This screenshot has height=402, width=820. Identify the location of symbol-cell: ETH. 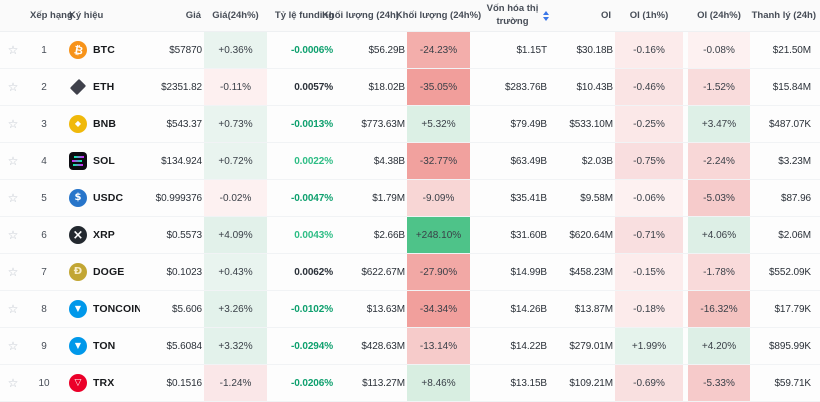
(101, 87).